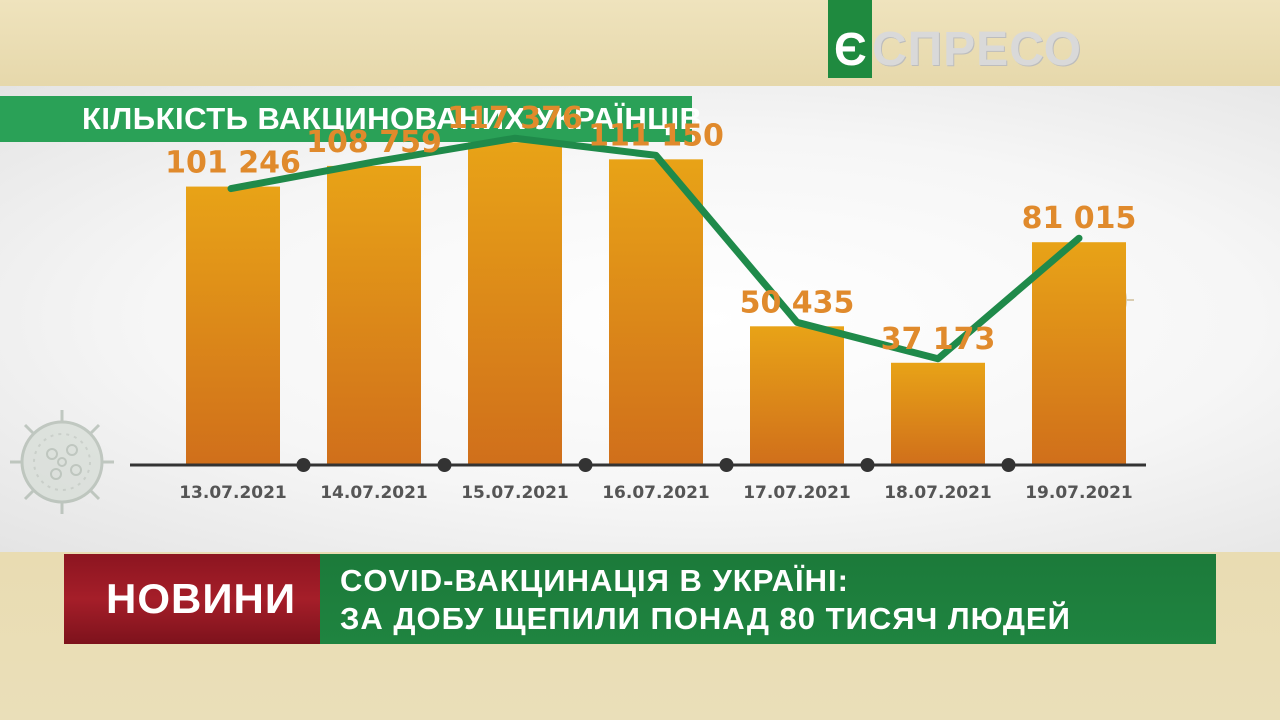 This screenshot has height=720, width=1280. Describe the element at coordinates (797, 302) in the screenshot. I see `value-label: 50 435` at that location.